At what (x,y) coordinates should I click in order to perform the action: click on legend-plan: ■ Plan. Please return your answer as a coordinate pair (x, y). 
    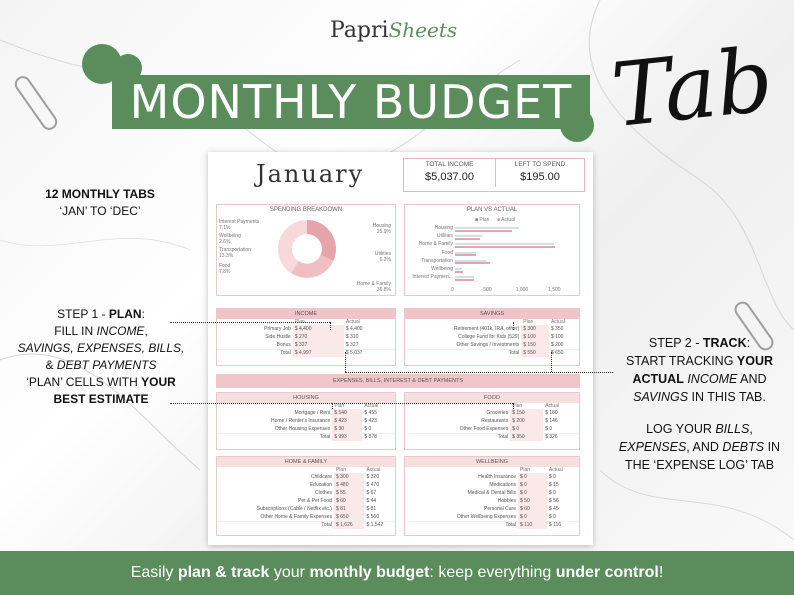
    Looking at the image, I should click on (482, 220).